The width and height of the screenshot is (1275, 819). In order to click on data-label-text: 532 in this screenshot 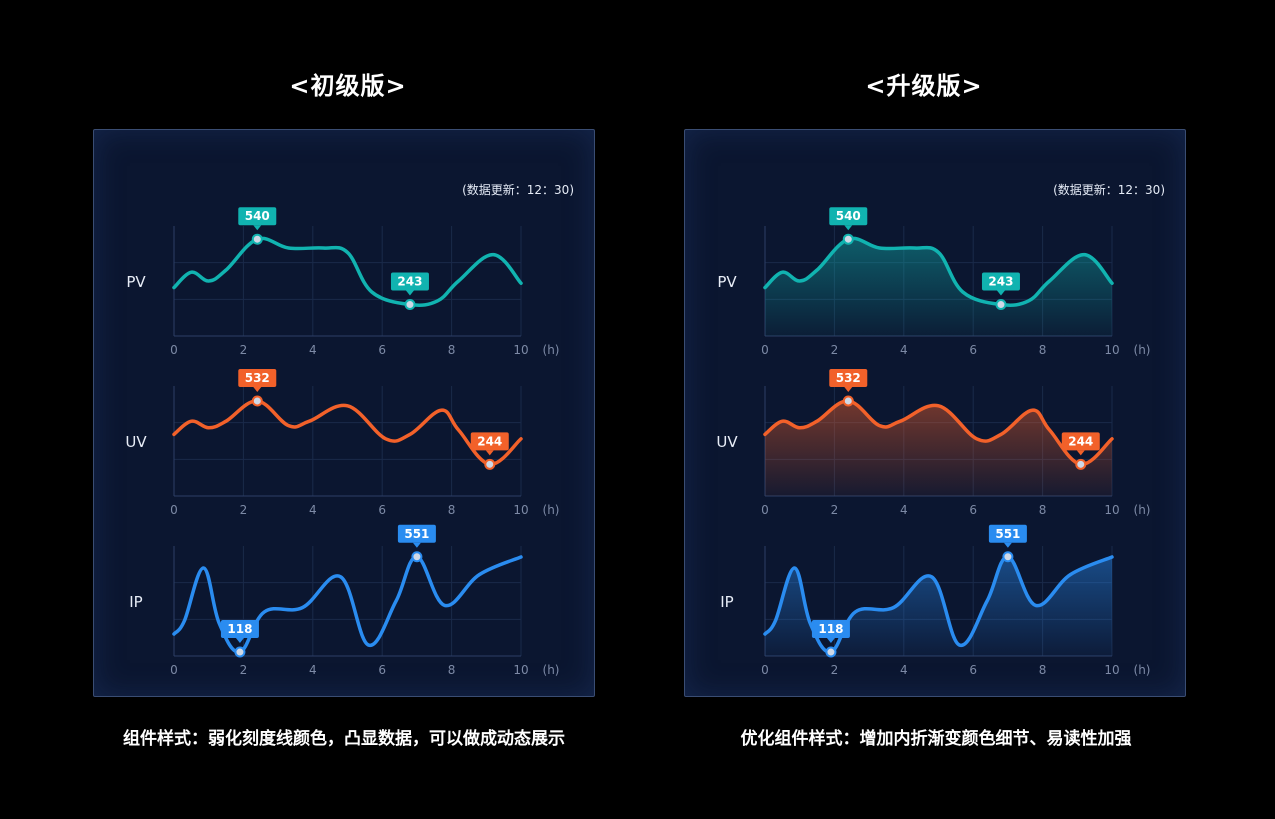, I will do `click(257, 378)`.